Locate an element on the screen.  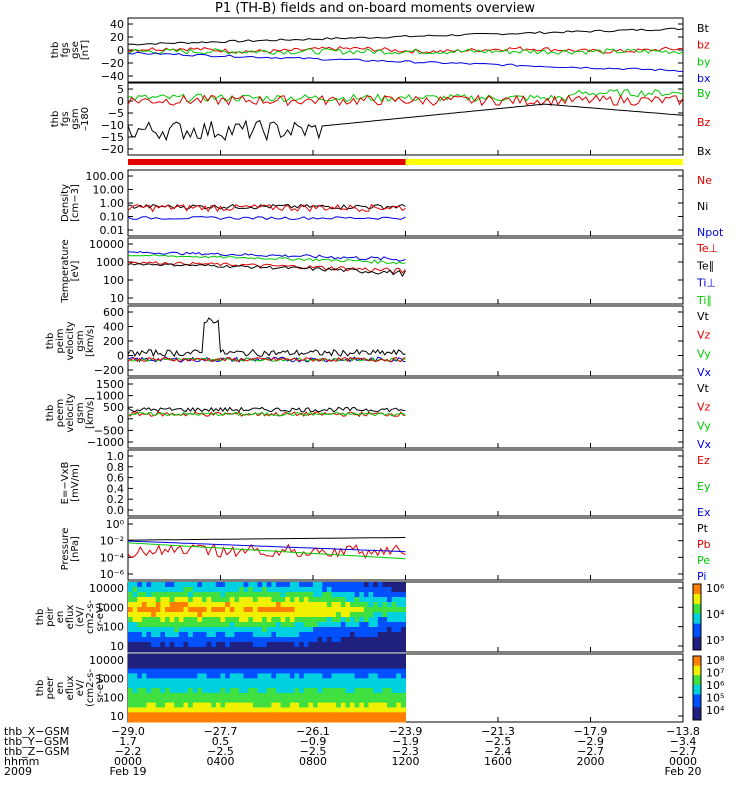
series-Bt is located at coordinates (405, 36).